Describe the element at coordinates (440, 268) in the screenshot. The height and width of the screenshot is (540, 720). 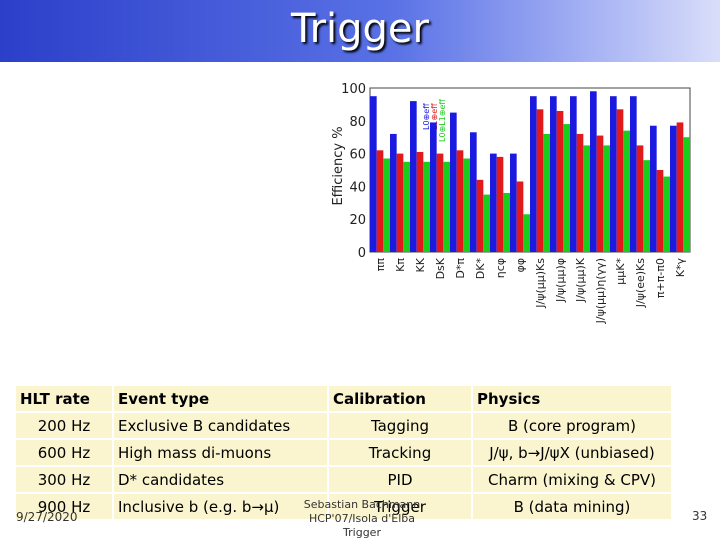
I see `x-tick-label: DsK` at that location.